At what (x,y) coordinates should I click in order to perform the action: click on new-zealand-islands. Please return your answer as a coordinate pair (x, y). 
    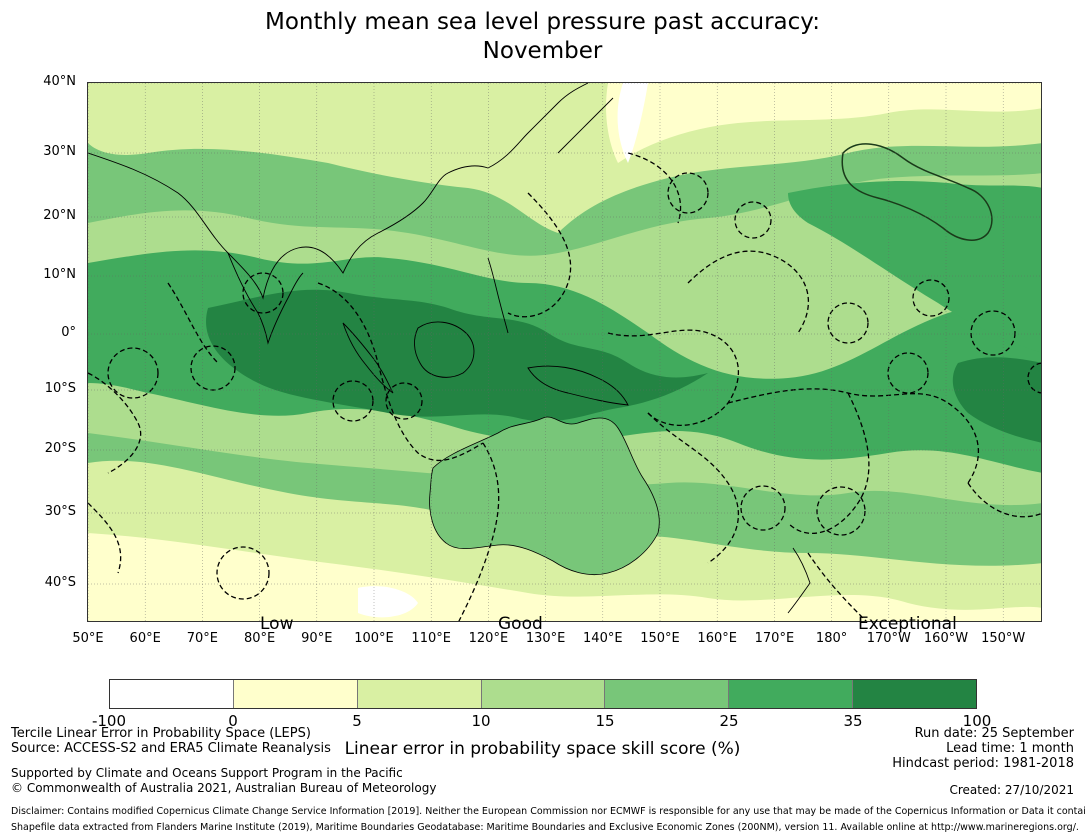
    Looking at the image, I should click on (799, 580).